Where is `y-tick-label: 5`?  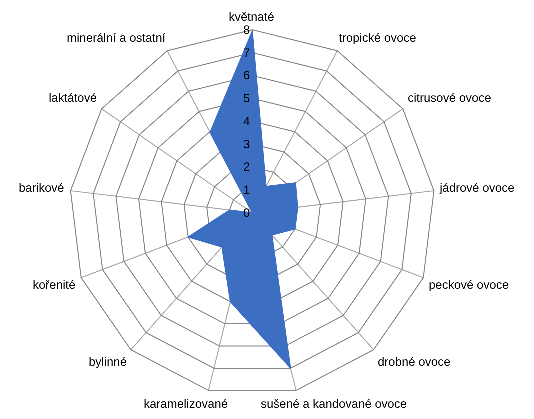
y-tick-label: 5 is located at coordinates (246, 99).